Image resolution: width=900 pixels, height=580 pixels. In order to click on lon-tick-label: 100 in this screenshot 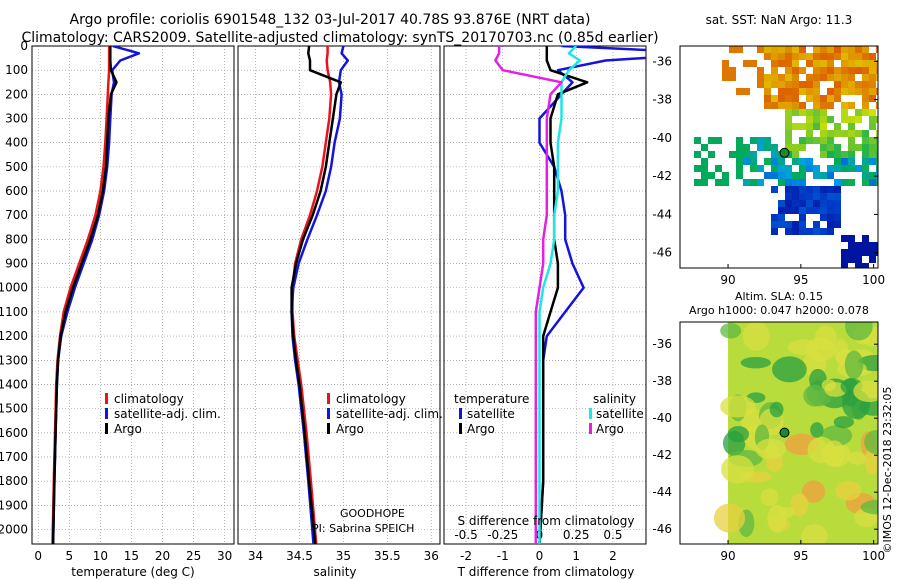, I will do `click(873, 556)`.